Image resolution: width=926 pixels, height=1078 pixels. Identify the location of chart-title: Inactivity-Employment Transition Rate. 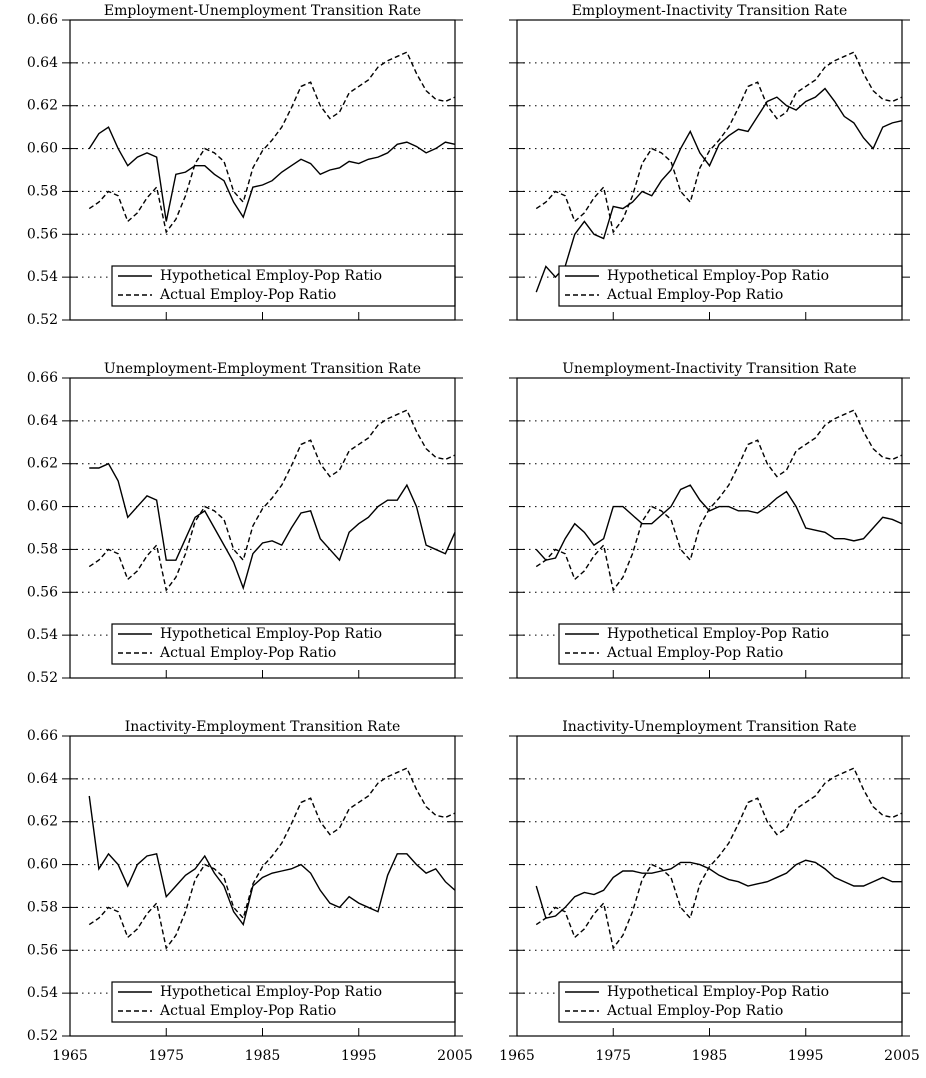
(263, 727).